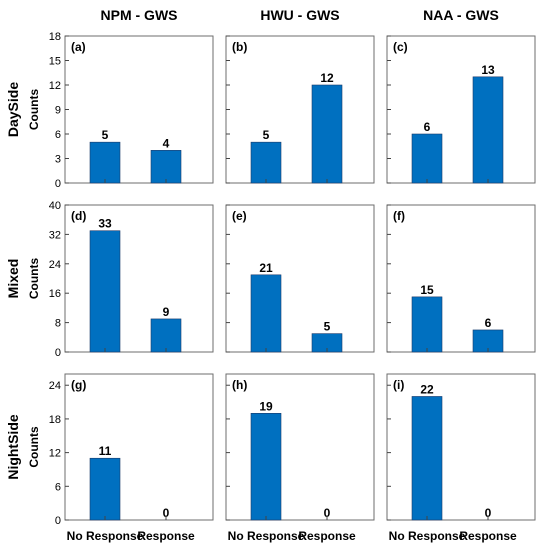  What do you see at coordinates (266, 406) in the screenshot?
I see `bar-value-label: 19` at bounding box center [266, 406].